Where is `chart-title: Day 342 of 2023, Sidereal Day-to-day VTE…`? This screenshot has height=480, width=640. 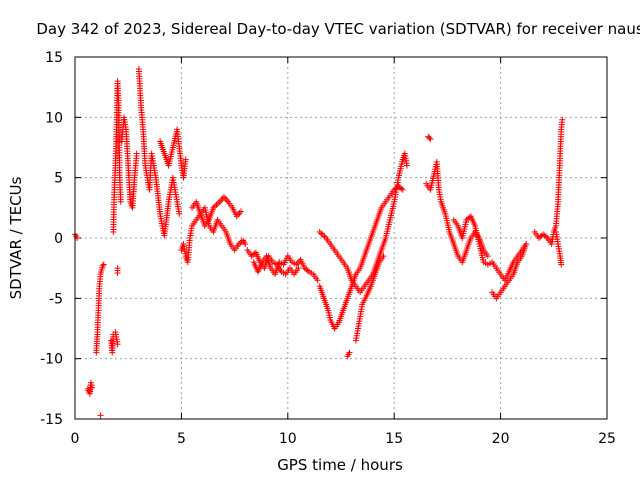 chart-title: Day 342 of 2023, Sidereal Day-to-day VTE… is located at coordinates (338, 29).